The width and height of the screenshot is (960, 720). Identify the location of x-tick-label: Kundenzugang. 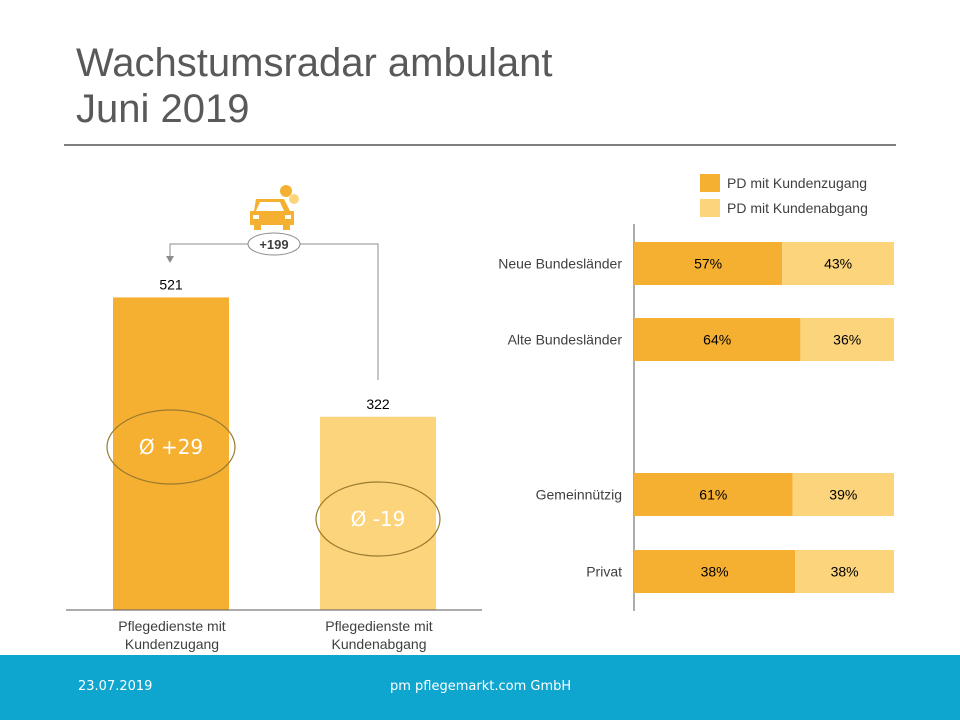
(172, 644).